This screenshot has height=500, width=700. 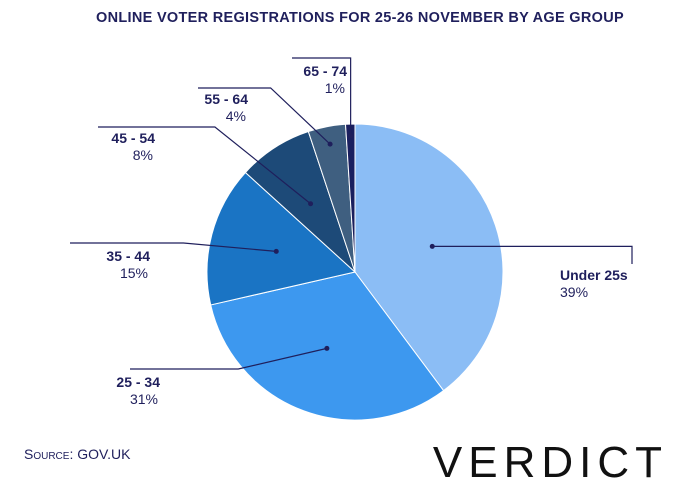 What do you see at coordinates (325, 71) in the screenshot?
I see `category-label-65-74: 65 - 74` at bounding box center [325, 71].